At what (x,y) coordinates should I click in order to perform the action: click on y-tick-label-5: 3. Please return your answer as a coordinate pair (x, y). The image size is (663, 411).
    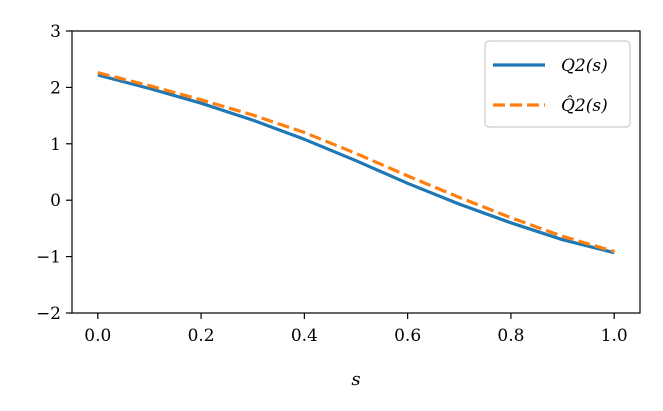
    Looking at the image, I should click on (55, 32).